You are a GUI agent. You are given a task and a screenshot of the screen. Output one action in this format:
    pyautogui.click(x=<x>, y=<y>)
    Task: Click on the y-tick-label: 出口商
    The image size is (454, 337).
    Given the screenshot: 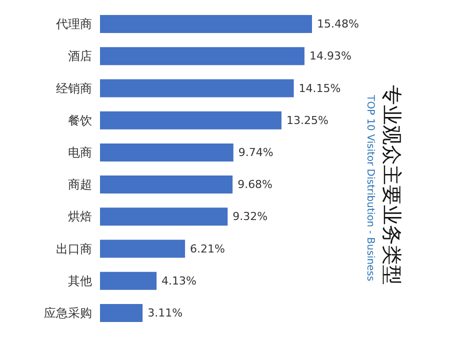 What is the action you would take?
    pyautogui.click(x=74, y=249)
    